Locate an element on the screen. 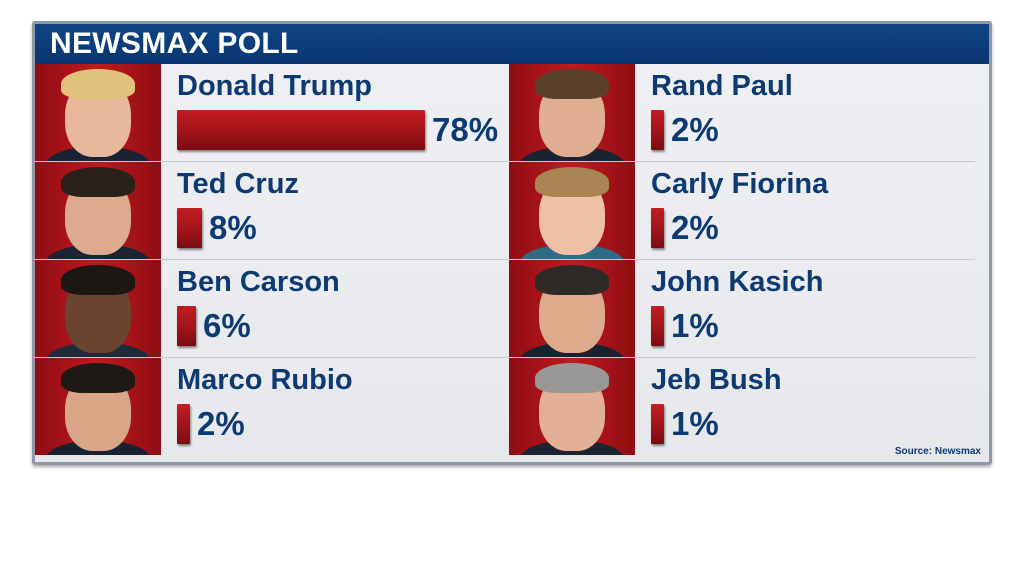 The image size is (1024, 576). bar-marco-rubio is located at coordinates (183, 424).